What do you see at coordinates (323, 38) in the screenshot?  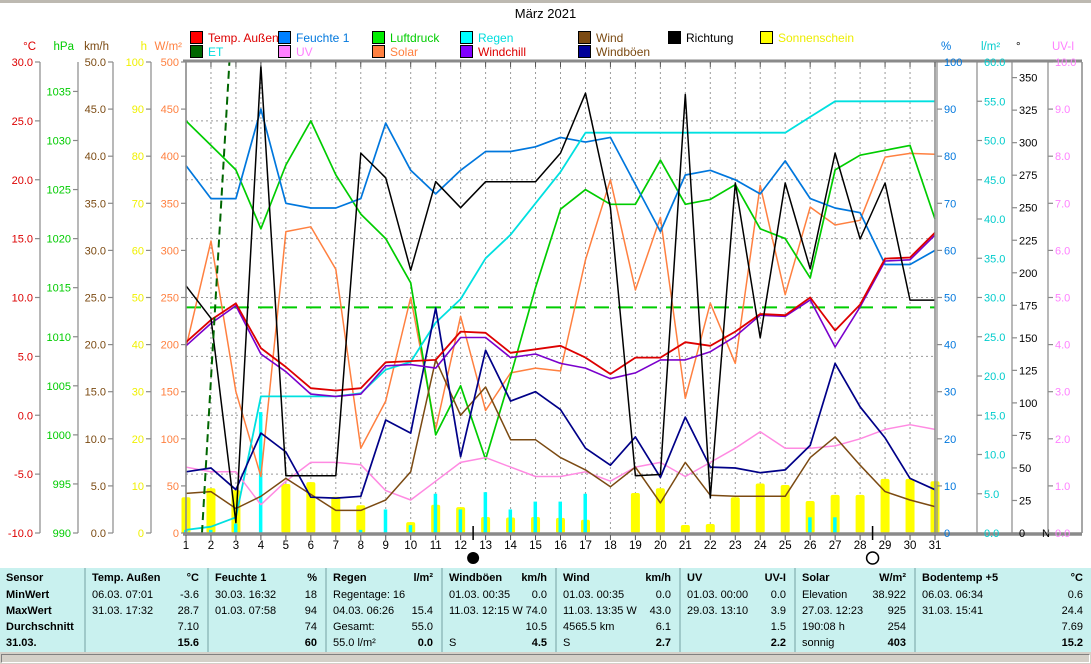 I see `legend-label-feuchte-1: Feuchte 1` at bounding box center [323, 38].